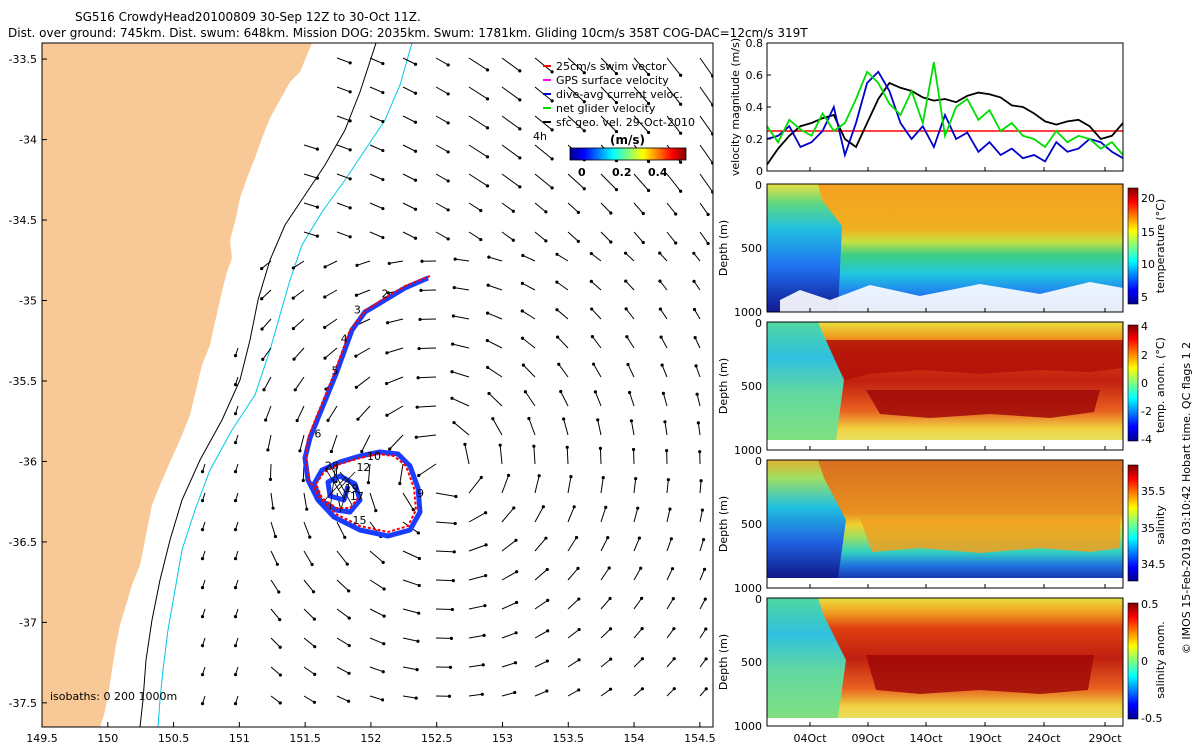  Describe the element at coordinates (945, 662) in the screenshot. I see `salinity-anomaly-frame` at that location.